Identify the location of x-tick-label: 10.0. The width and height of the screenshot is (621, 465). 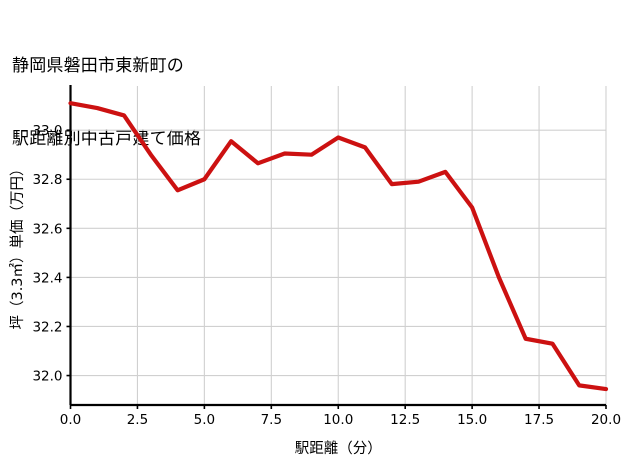
(338, 420).